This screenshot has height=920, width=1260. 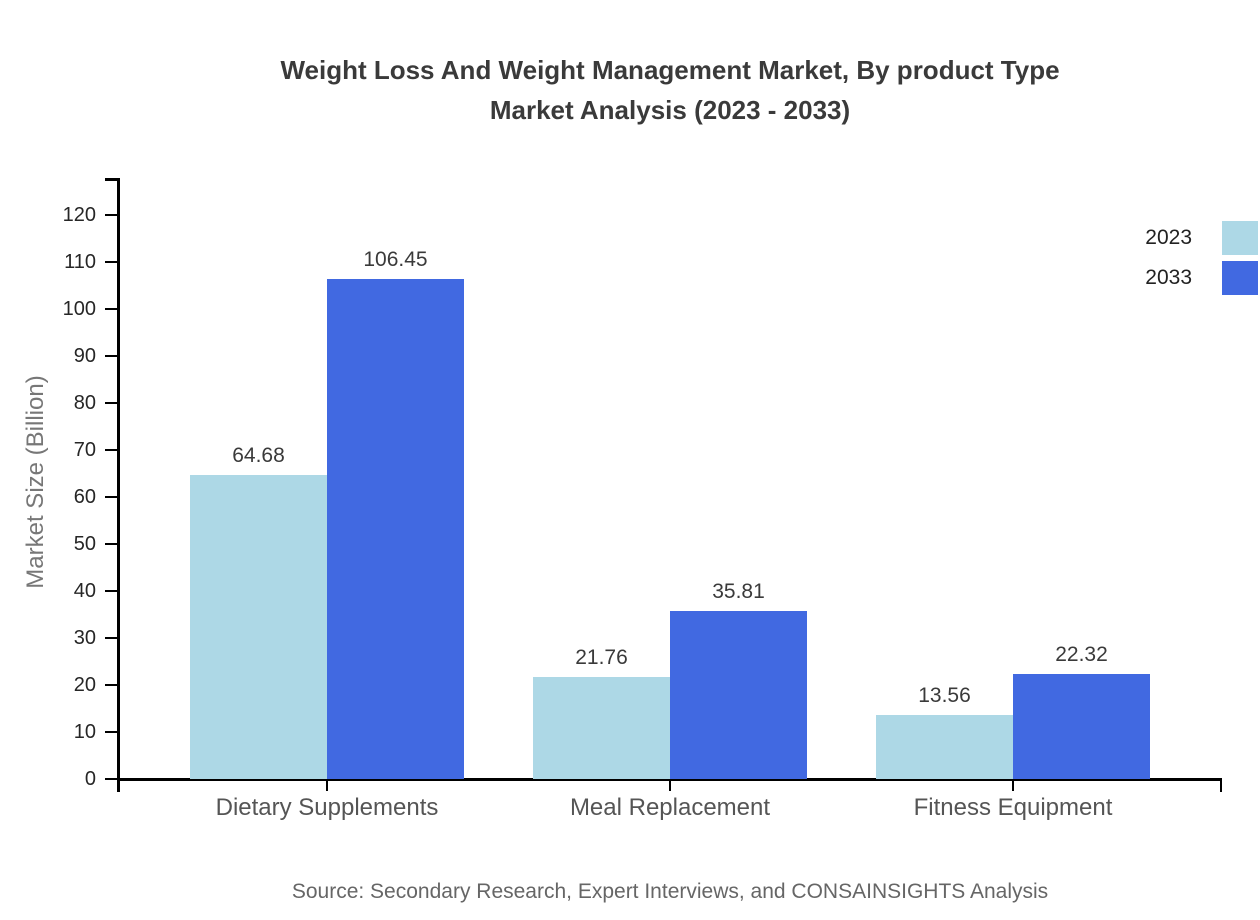 I want to click on bar-2033-meal-replacement, so click(x=738, y=694).